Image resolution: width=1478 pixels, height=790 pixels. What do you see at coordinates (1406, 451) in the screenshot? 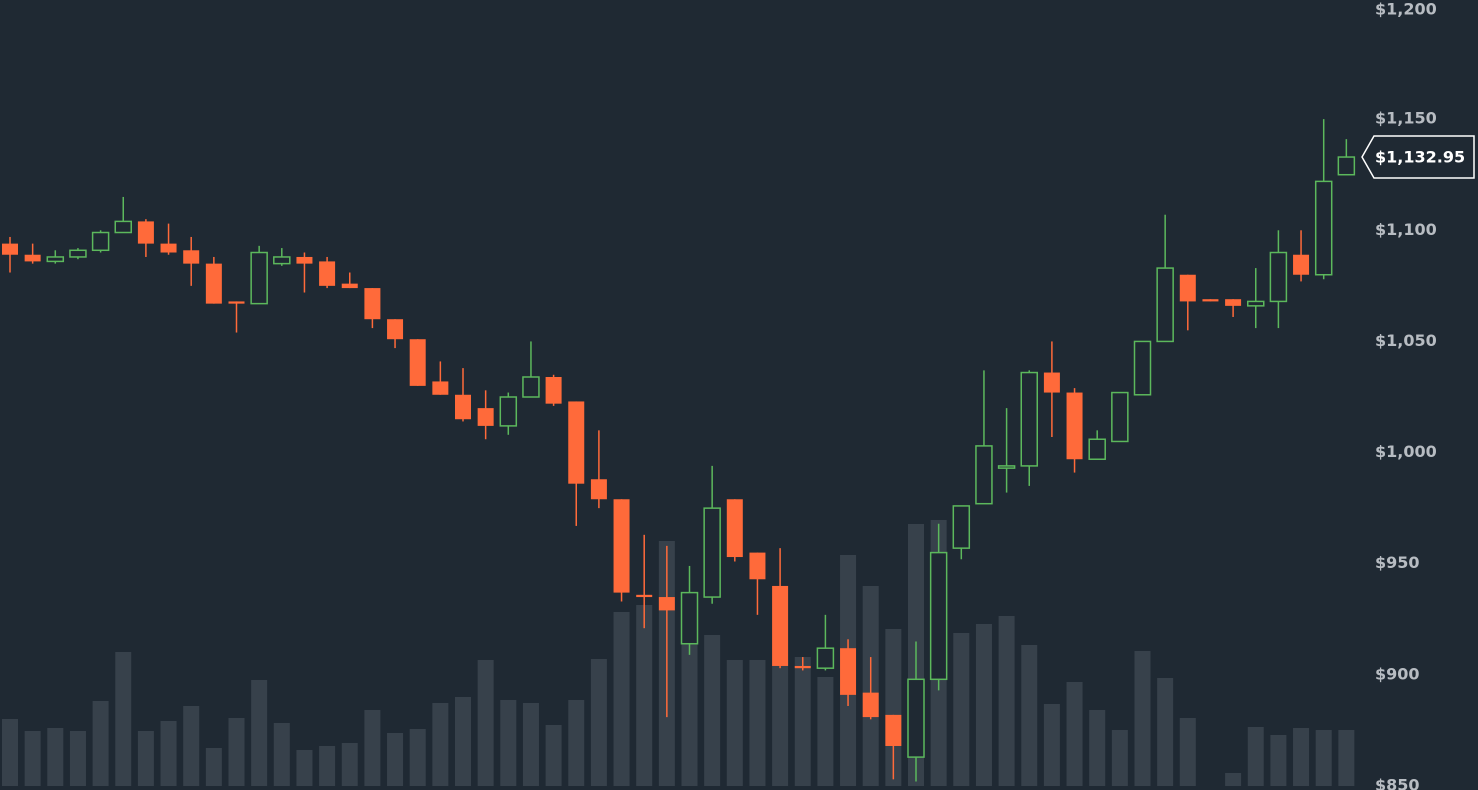
I see `y-tick-label: $1,000` at bounding box center [1406, 451].